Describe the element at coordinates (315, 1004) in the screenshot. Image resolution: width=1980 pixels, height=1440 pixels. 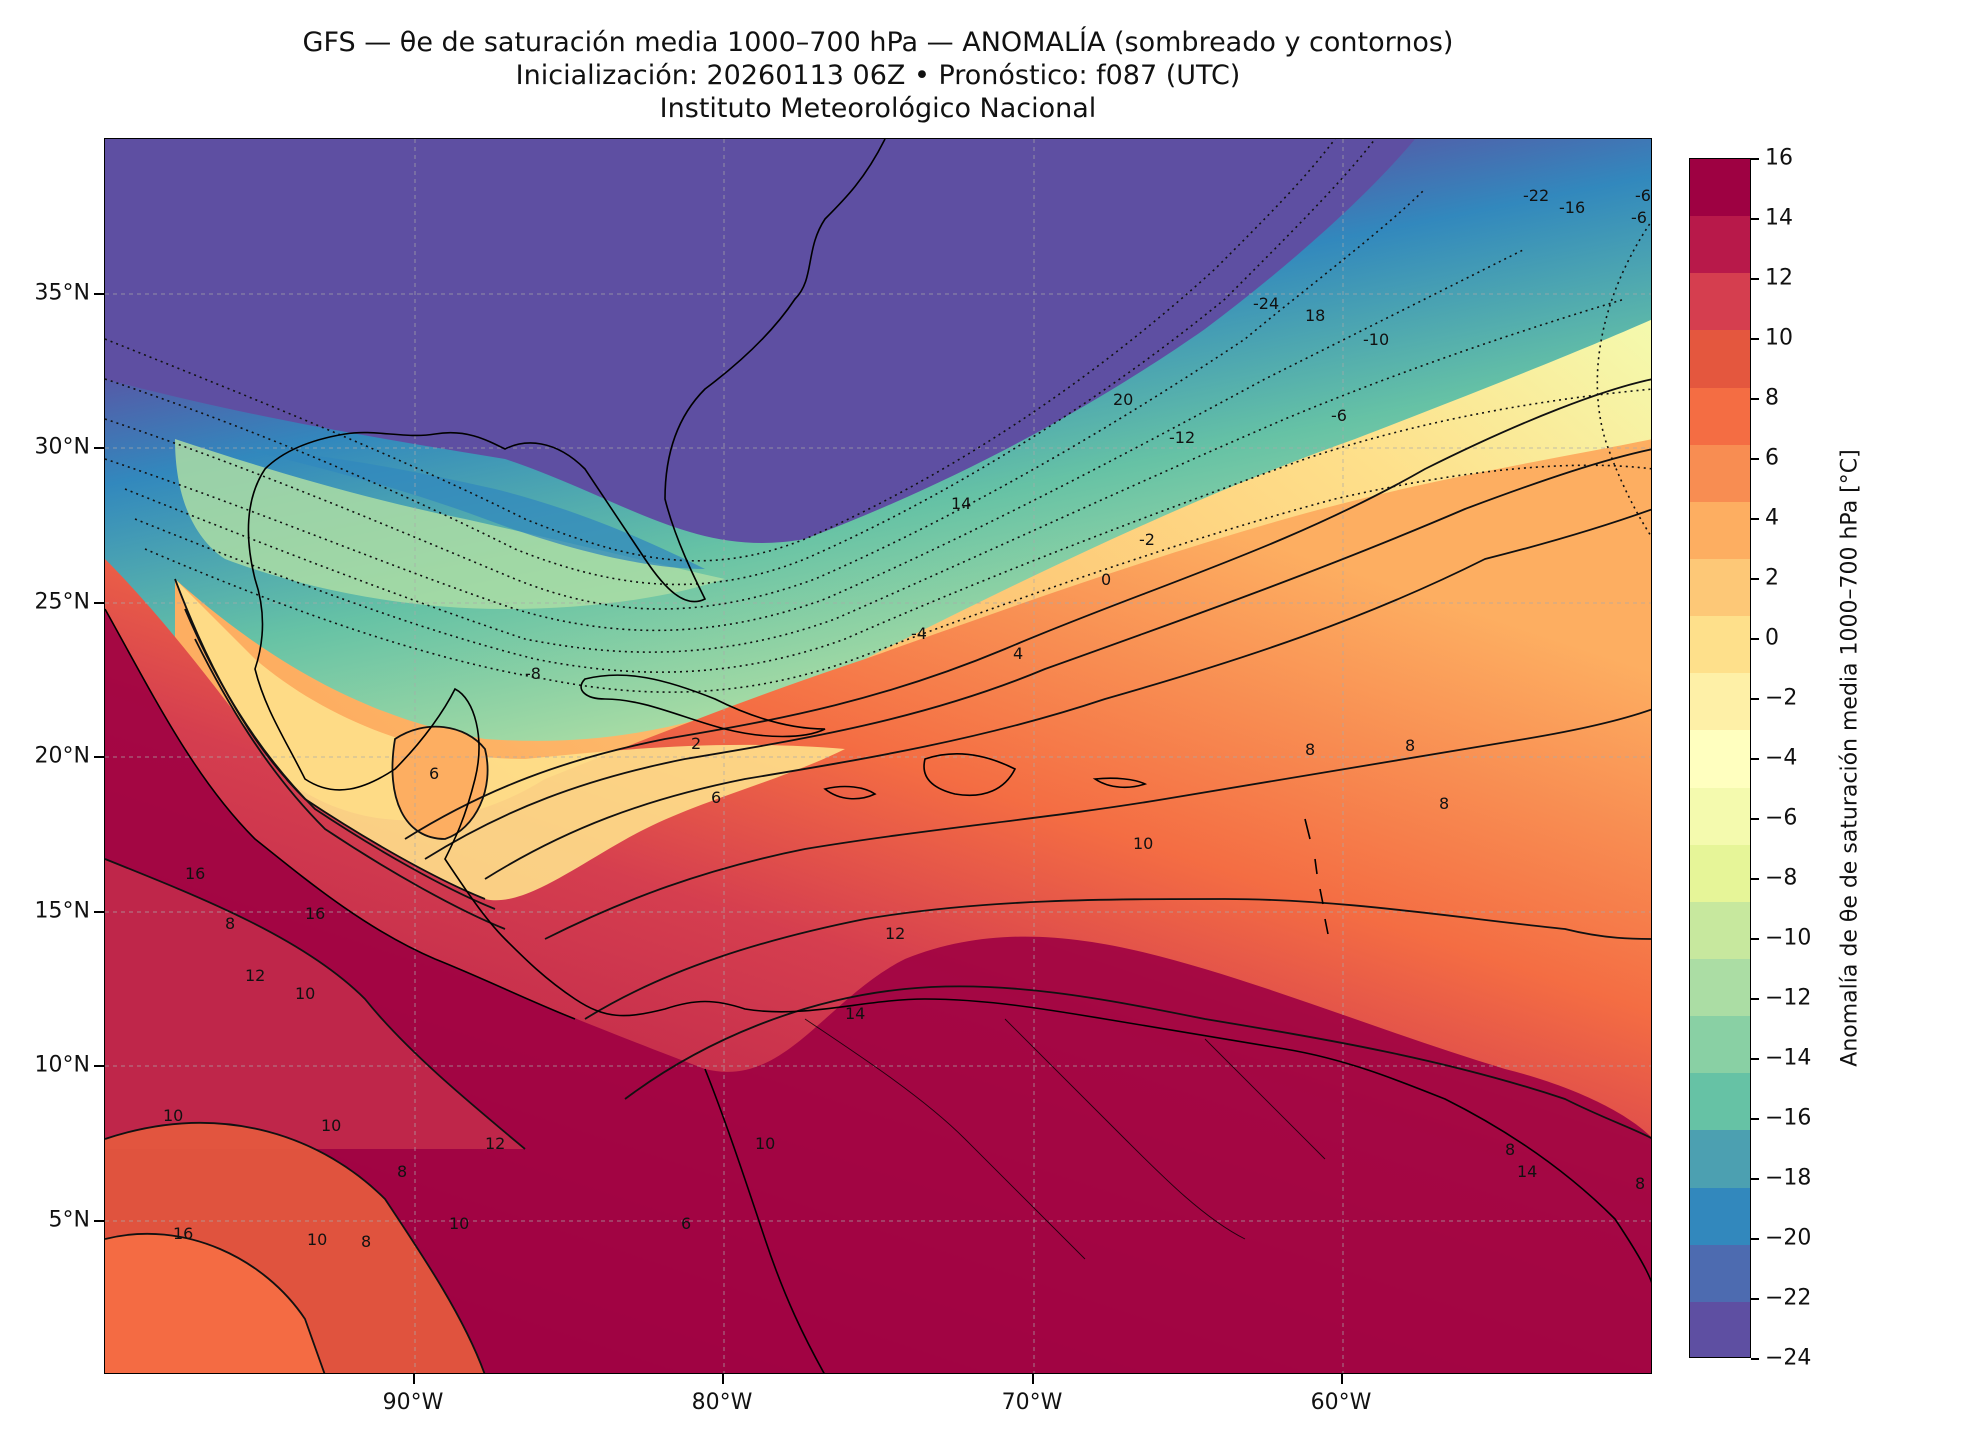
I see `warm-band-sea` at that location.